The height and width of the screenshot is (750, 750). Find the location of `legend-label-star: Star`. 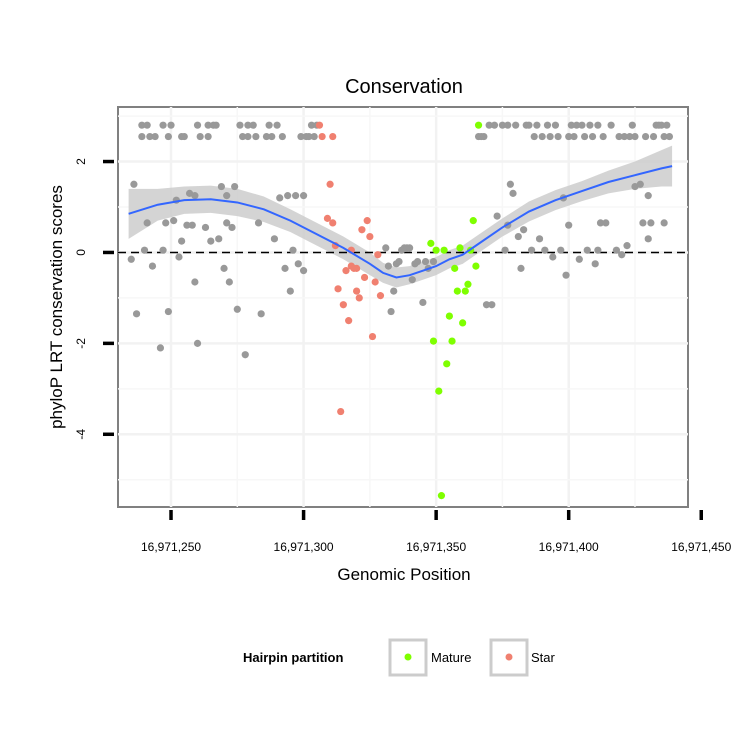

legend-label-star: Star is located at coordinates (543, 657).